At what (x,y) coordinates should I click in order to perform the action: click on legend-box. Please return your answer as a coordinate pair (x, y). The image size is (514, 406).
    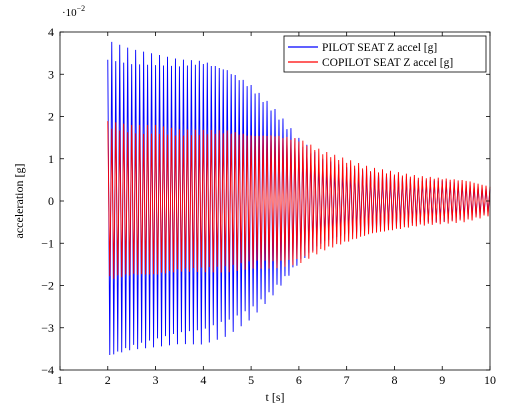
    Looking at the image, I should click on (385, 54).